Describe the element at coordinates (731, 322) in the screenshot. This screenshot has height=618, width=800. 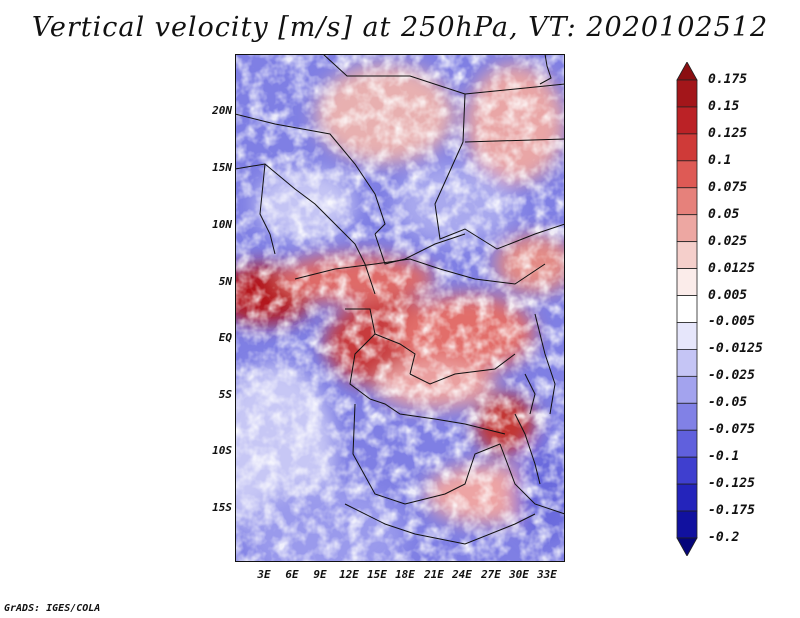
I see `colorbar-tick-label: -0.005` at that location.